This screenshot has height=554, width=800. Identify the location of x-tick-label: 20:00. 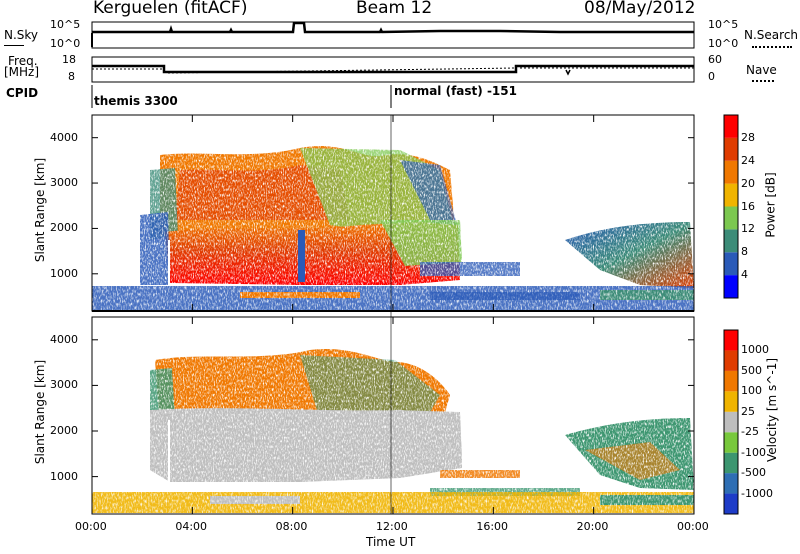
(592, 526).